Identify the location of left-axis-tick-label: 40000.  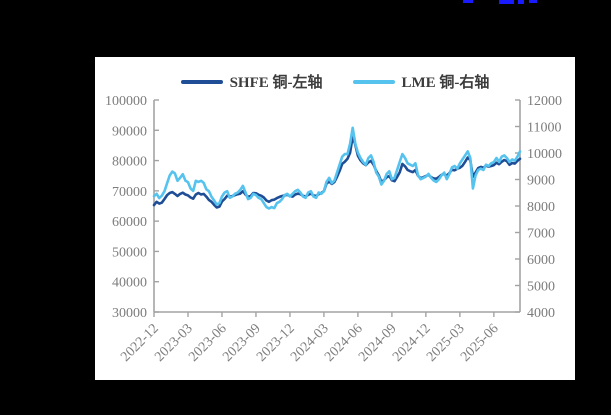
(129, 283).